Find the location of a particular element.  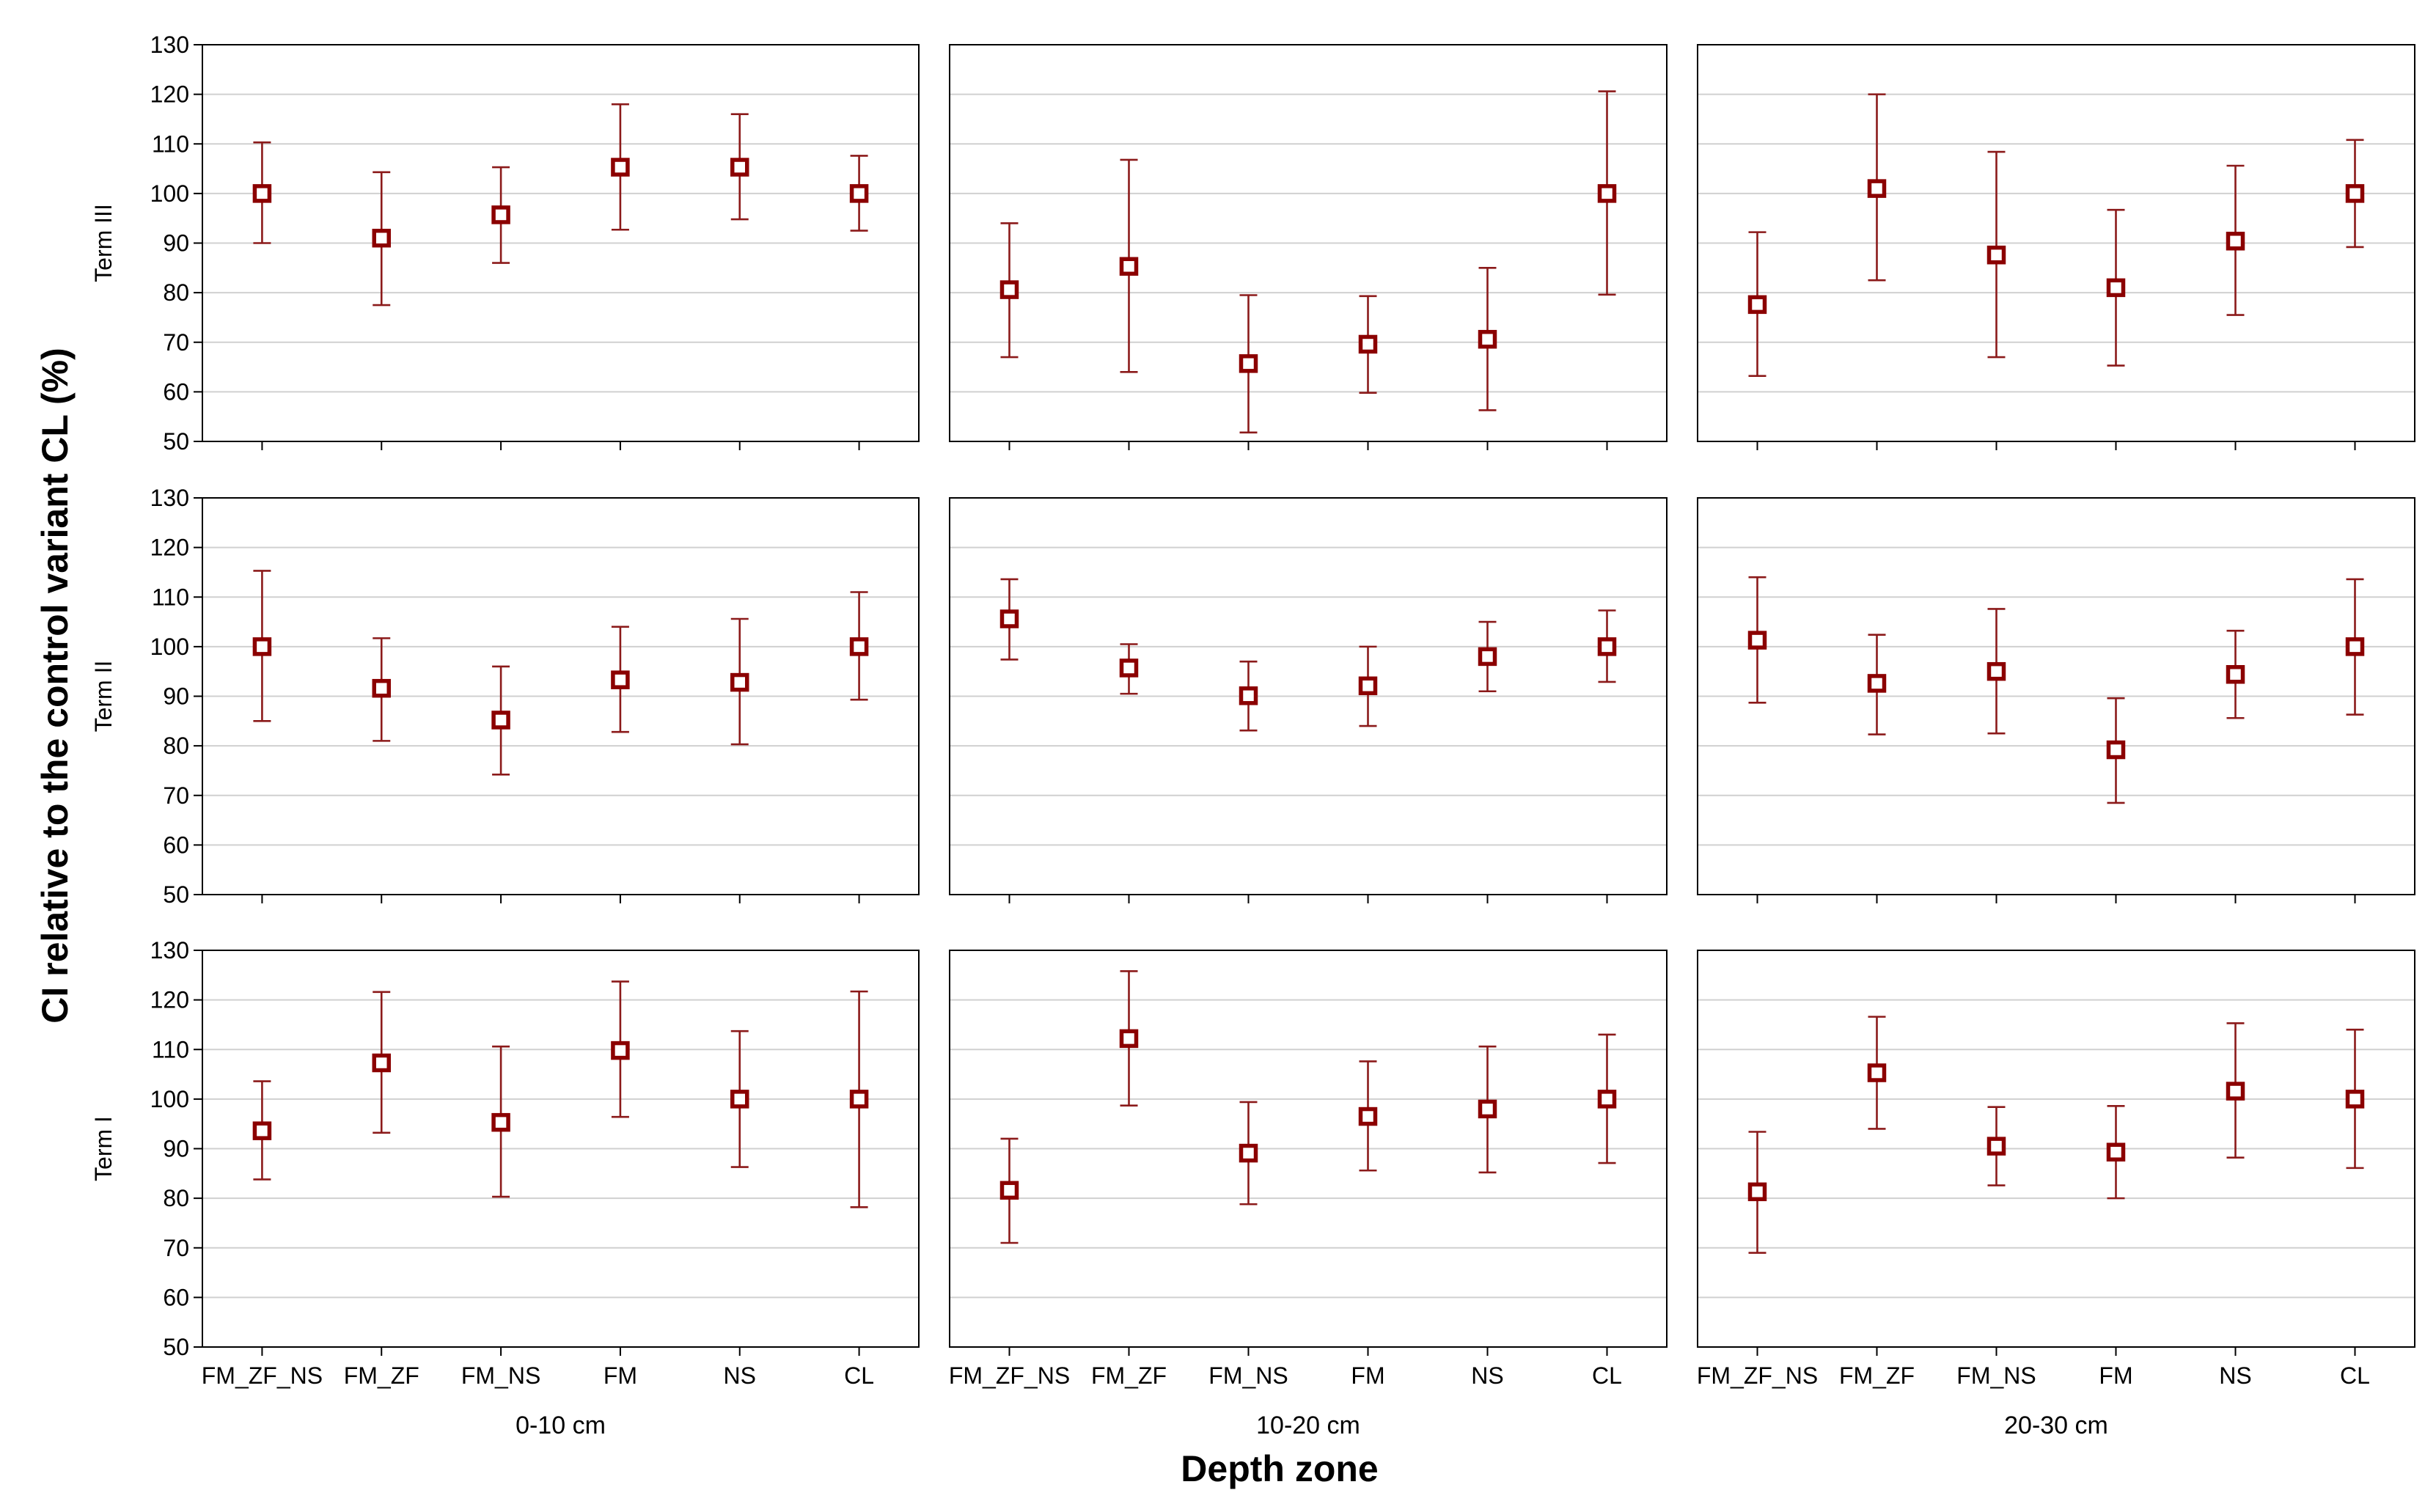

term-label-term-ii: Term II is located at coordinates (103, 697).